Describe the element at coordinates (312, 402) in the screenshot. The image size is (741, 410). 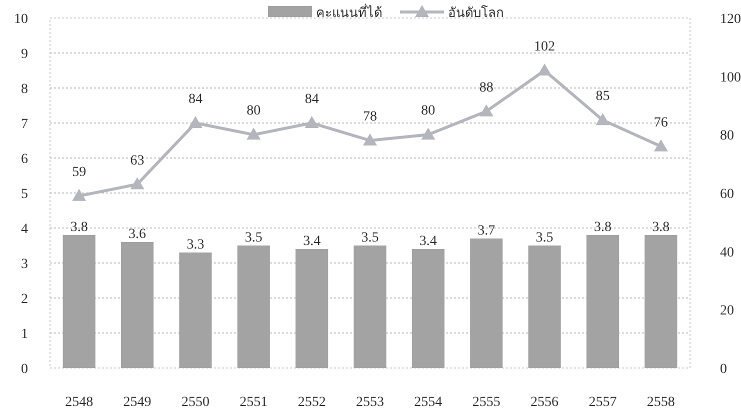
I see `x-tick-label: 2552` at that location.